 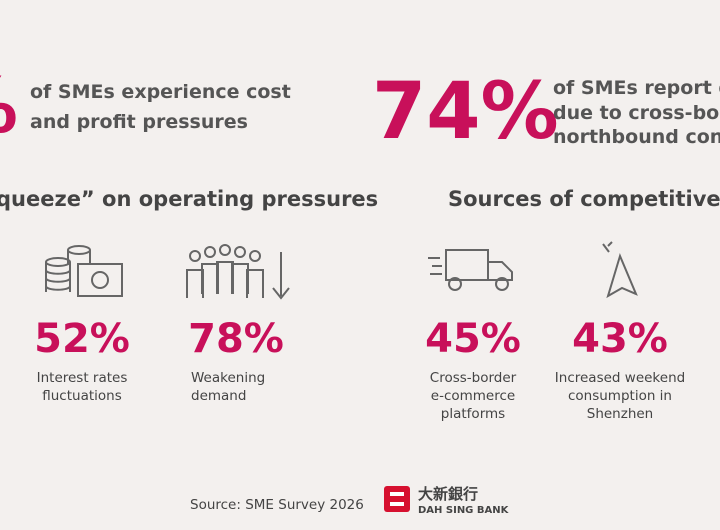 What do you see at coordinates (465, 112) in the screenshot?
I see `headline-figure: 74%` at bounding box center [465, 112].